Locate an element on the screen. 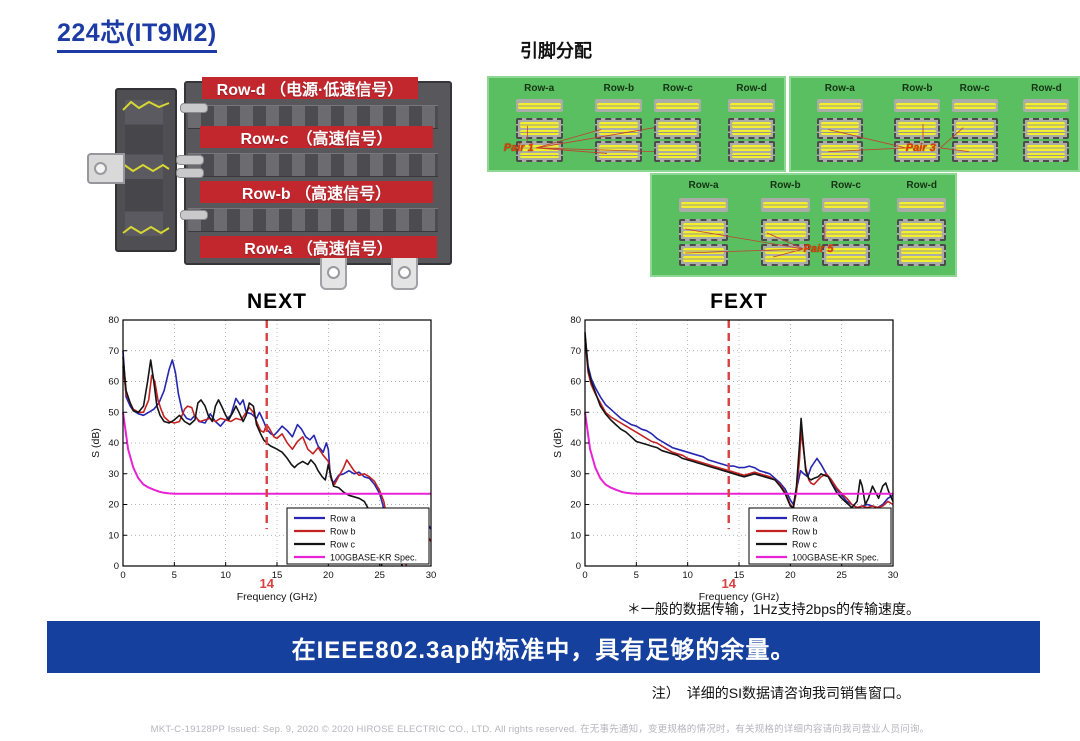  pair-label: Pair 5 is located at coordinates (818, 249).